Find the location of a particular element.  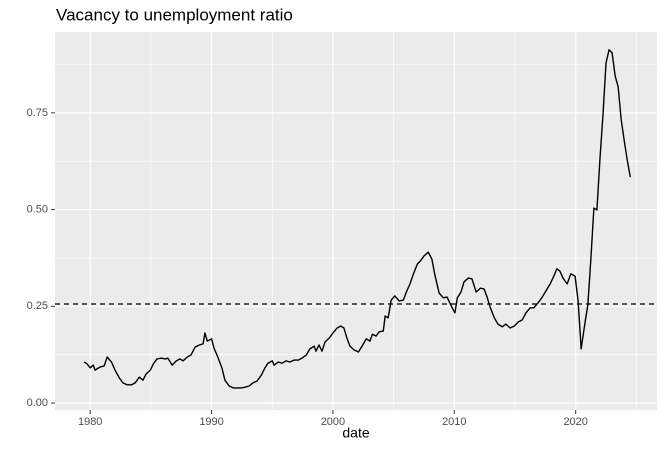

x-tick-label: 1990 is located at coordinates (211, 422).